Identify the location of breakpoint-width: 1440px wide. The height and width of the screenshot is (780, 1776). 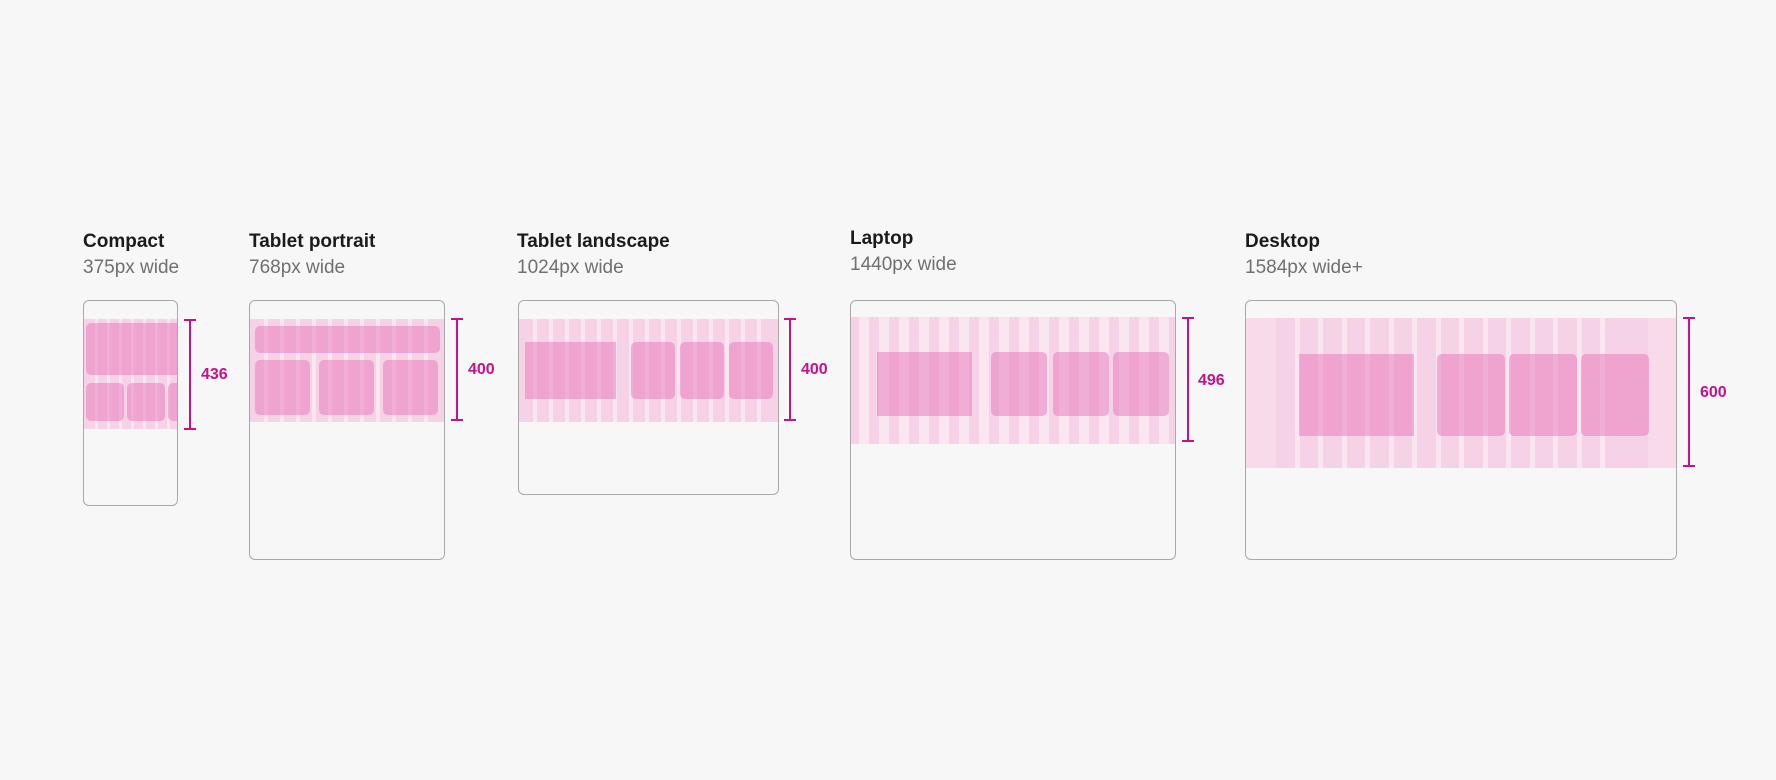
(903, 264).